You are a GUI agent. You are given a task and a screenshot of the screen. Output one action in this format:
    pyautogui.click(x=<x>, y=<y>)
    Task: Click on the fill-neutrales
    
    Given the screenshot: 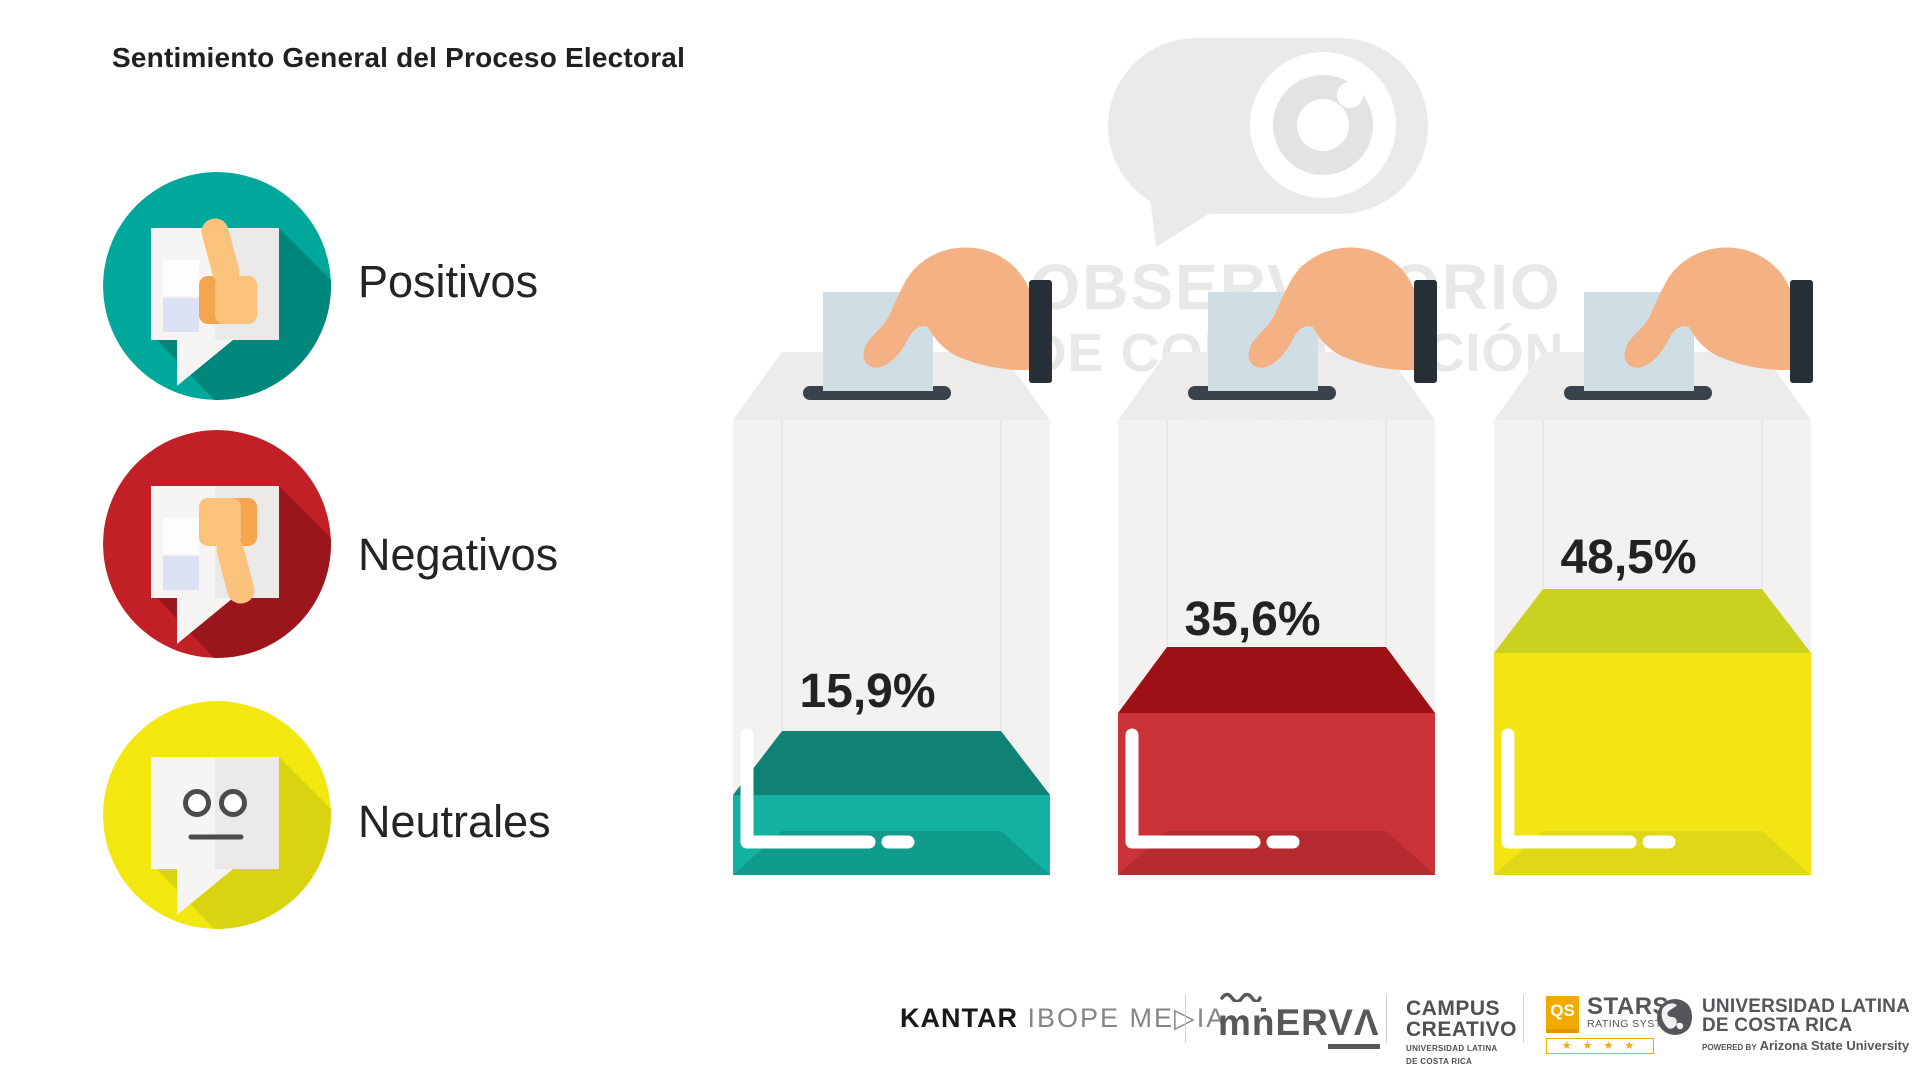 What is the action you would take?
    pyautogui.click(x=1652, y=732)
    